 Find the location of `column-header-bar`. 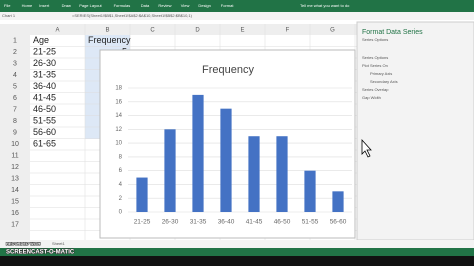

column-header-bar is located at coordinates (178, 29).